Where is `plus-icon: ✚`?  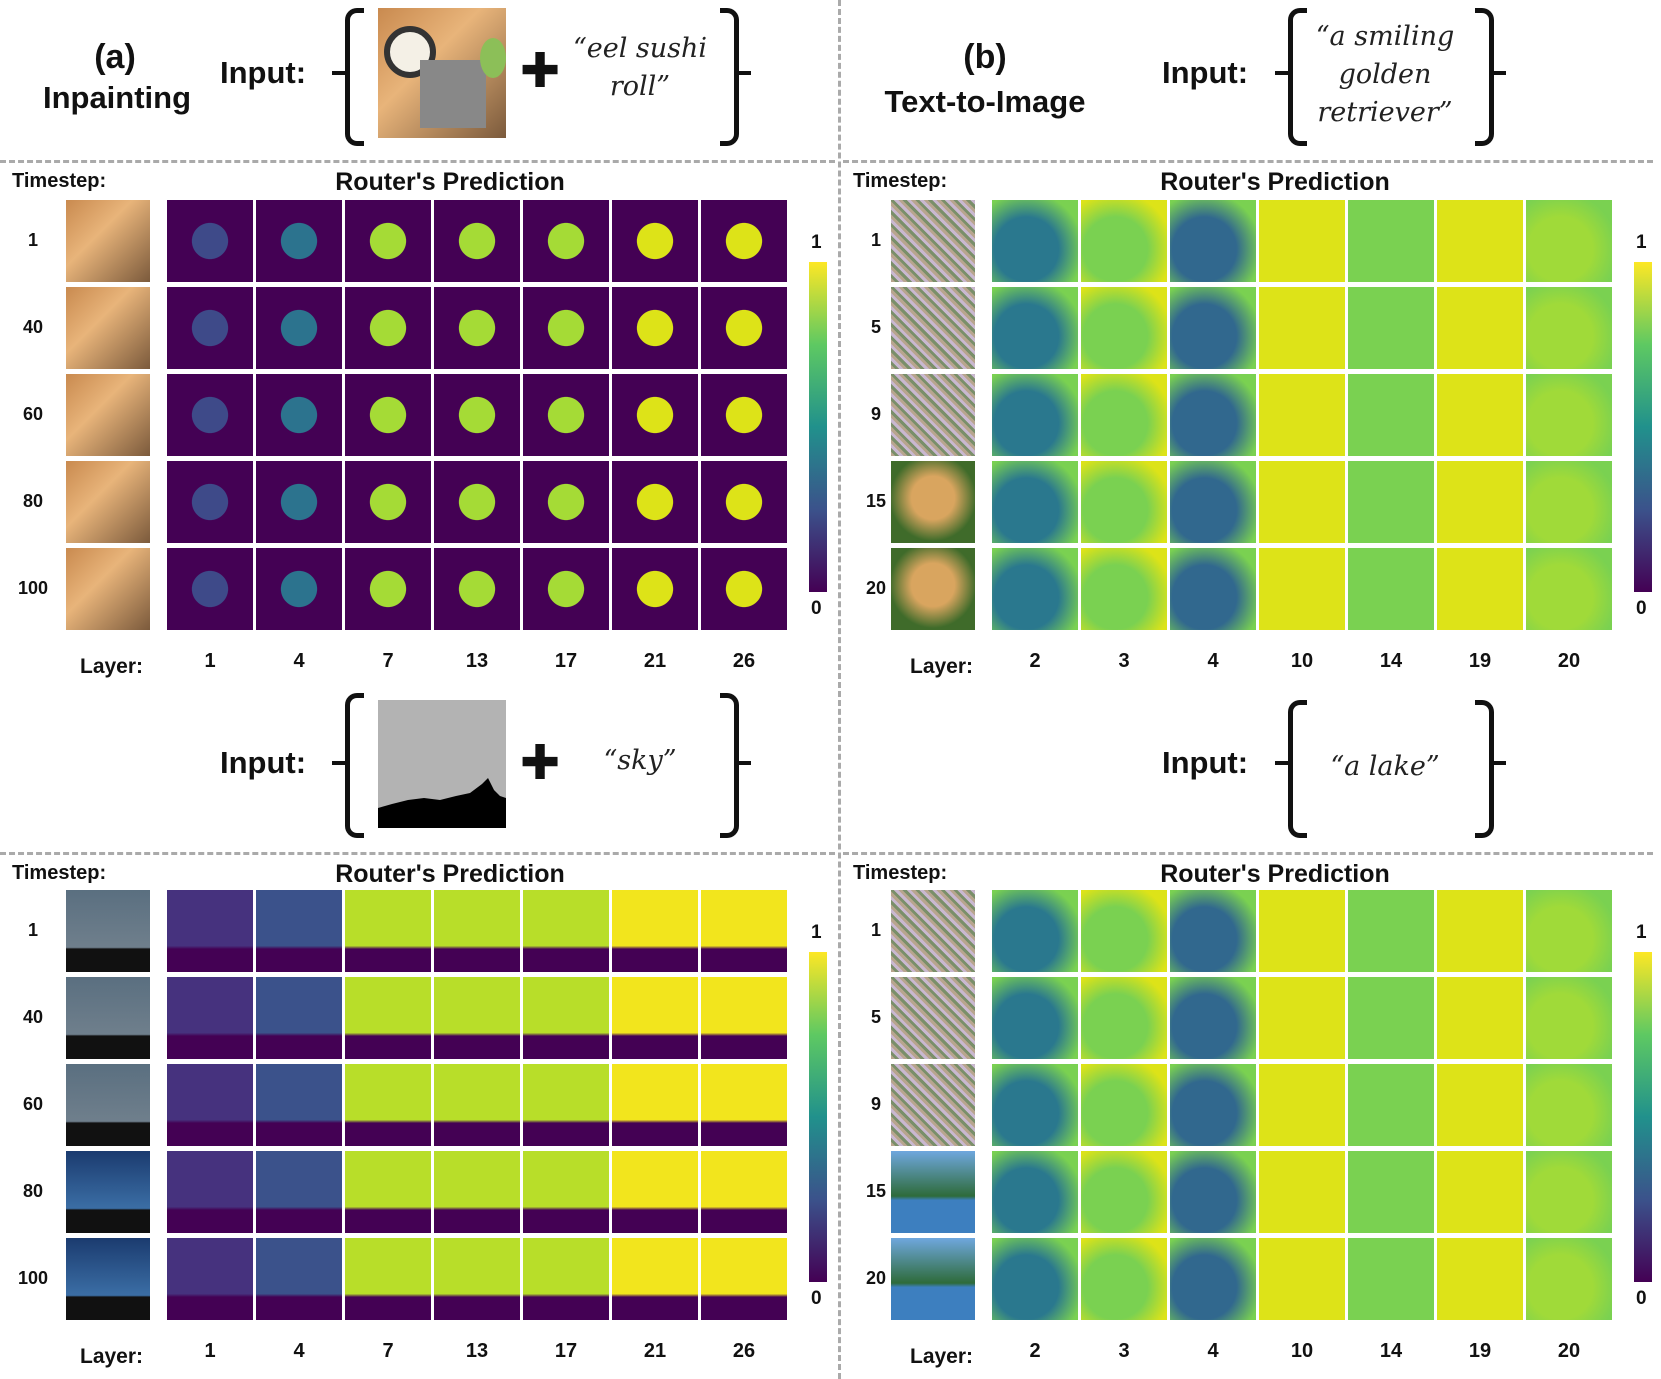 plus-icon: ✚ is located at coordinates (540, 763).